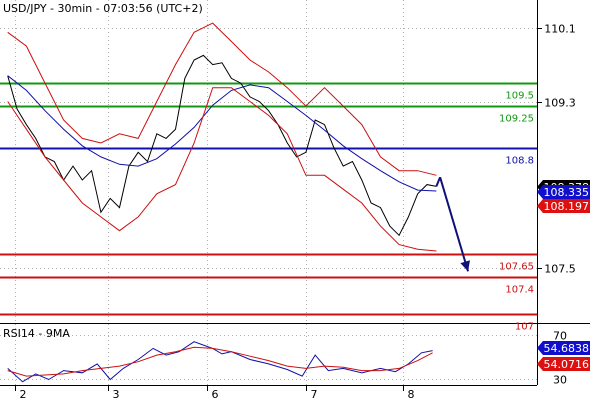 This screenshot has height=405, width=590. I want to click on level-label-1: 109.25, so click(516, 119).